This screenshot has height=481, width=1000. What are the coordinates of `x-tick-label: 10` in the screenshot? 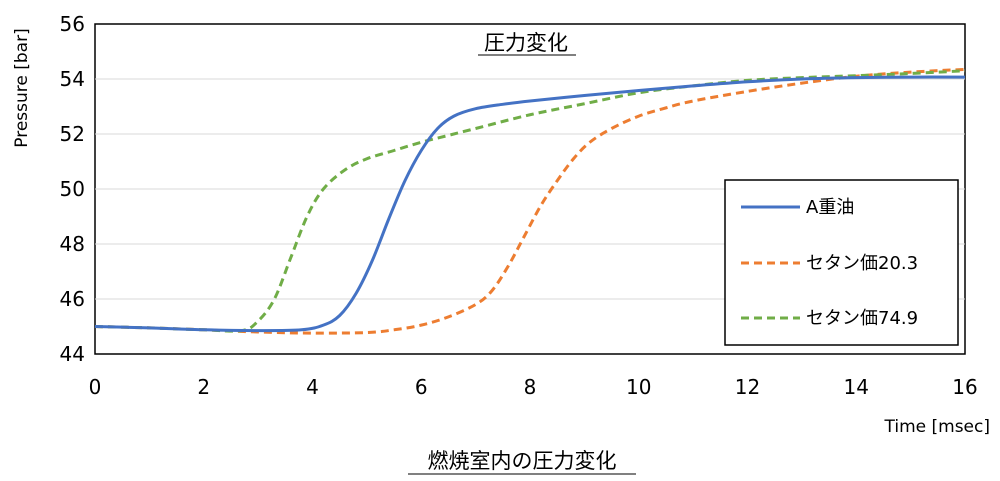 It's located at (638, 387).